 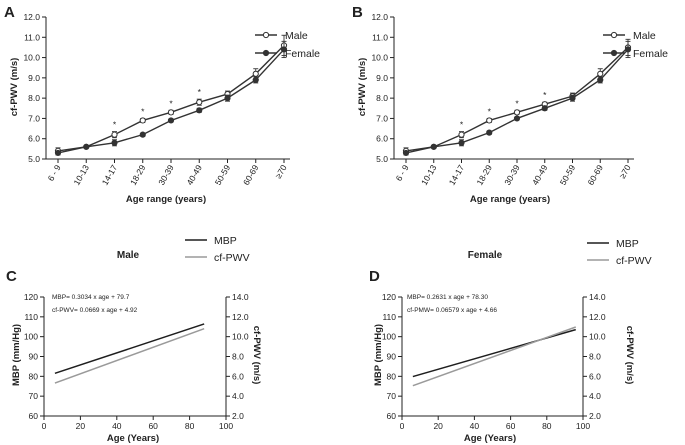 I want to click on panel-b-ylabel: cf-PWV (m/s), so click(x=362, y=87).